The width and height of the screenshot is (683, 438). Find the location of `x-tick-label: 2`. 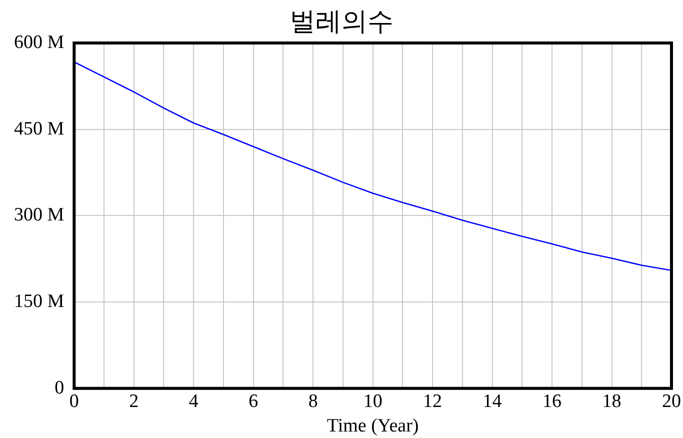

x-tick-label: 2 is located at coordinates (134, 401).